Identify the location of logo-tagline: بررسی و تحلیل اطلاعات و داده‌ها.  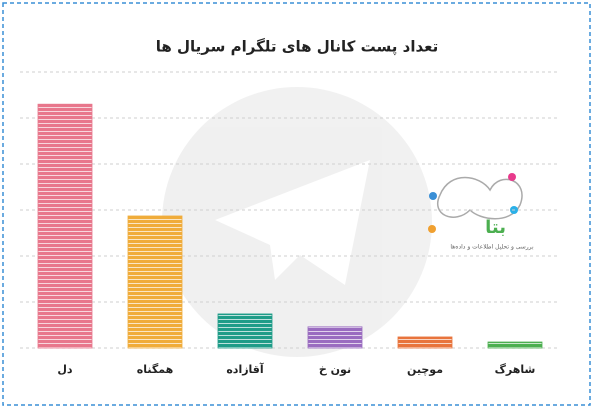
(492, 247).